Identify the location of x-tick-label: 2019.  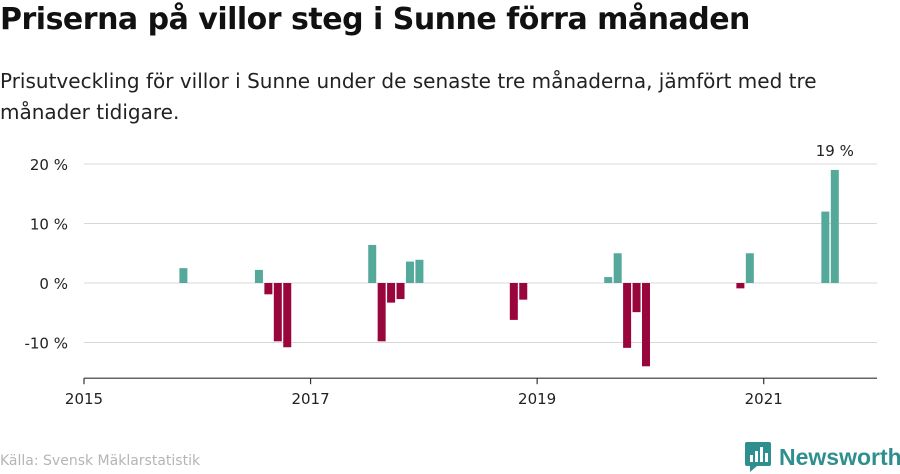
(537, 399).